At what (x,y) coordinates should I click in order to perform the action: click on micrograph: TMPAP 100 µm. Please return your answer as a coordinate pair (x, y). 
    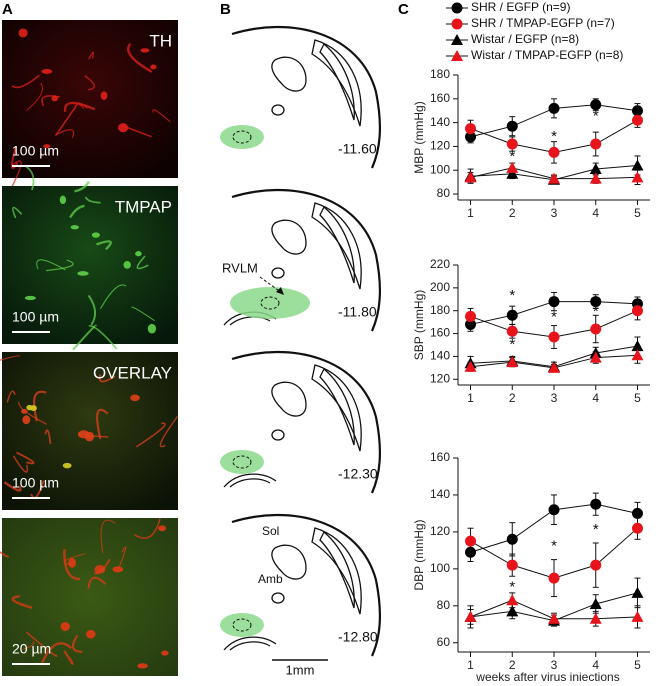
    Looking at the image, I should click on (90, 258).